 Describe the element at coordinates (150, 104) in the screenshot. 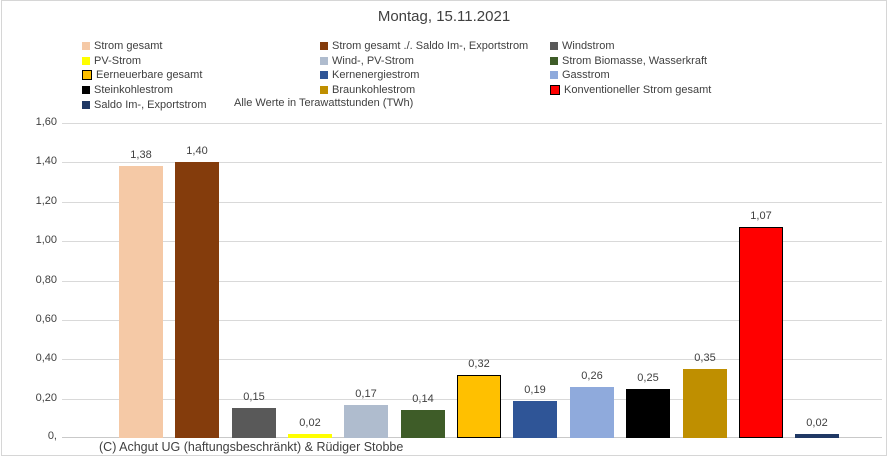

I see `legend-item-label: Saldo Im-, Exportstrom` at that location.